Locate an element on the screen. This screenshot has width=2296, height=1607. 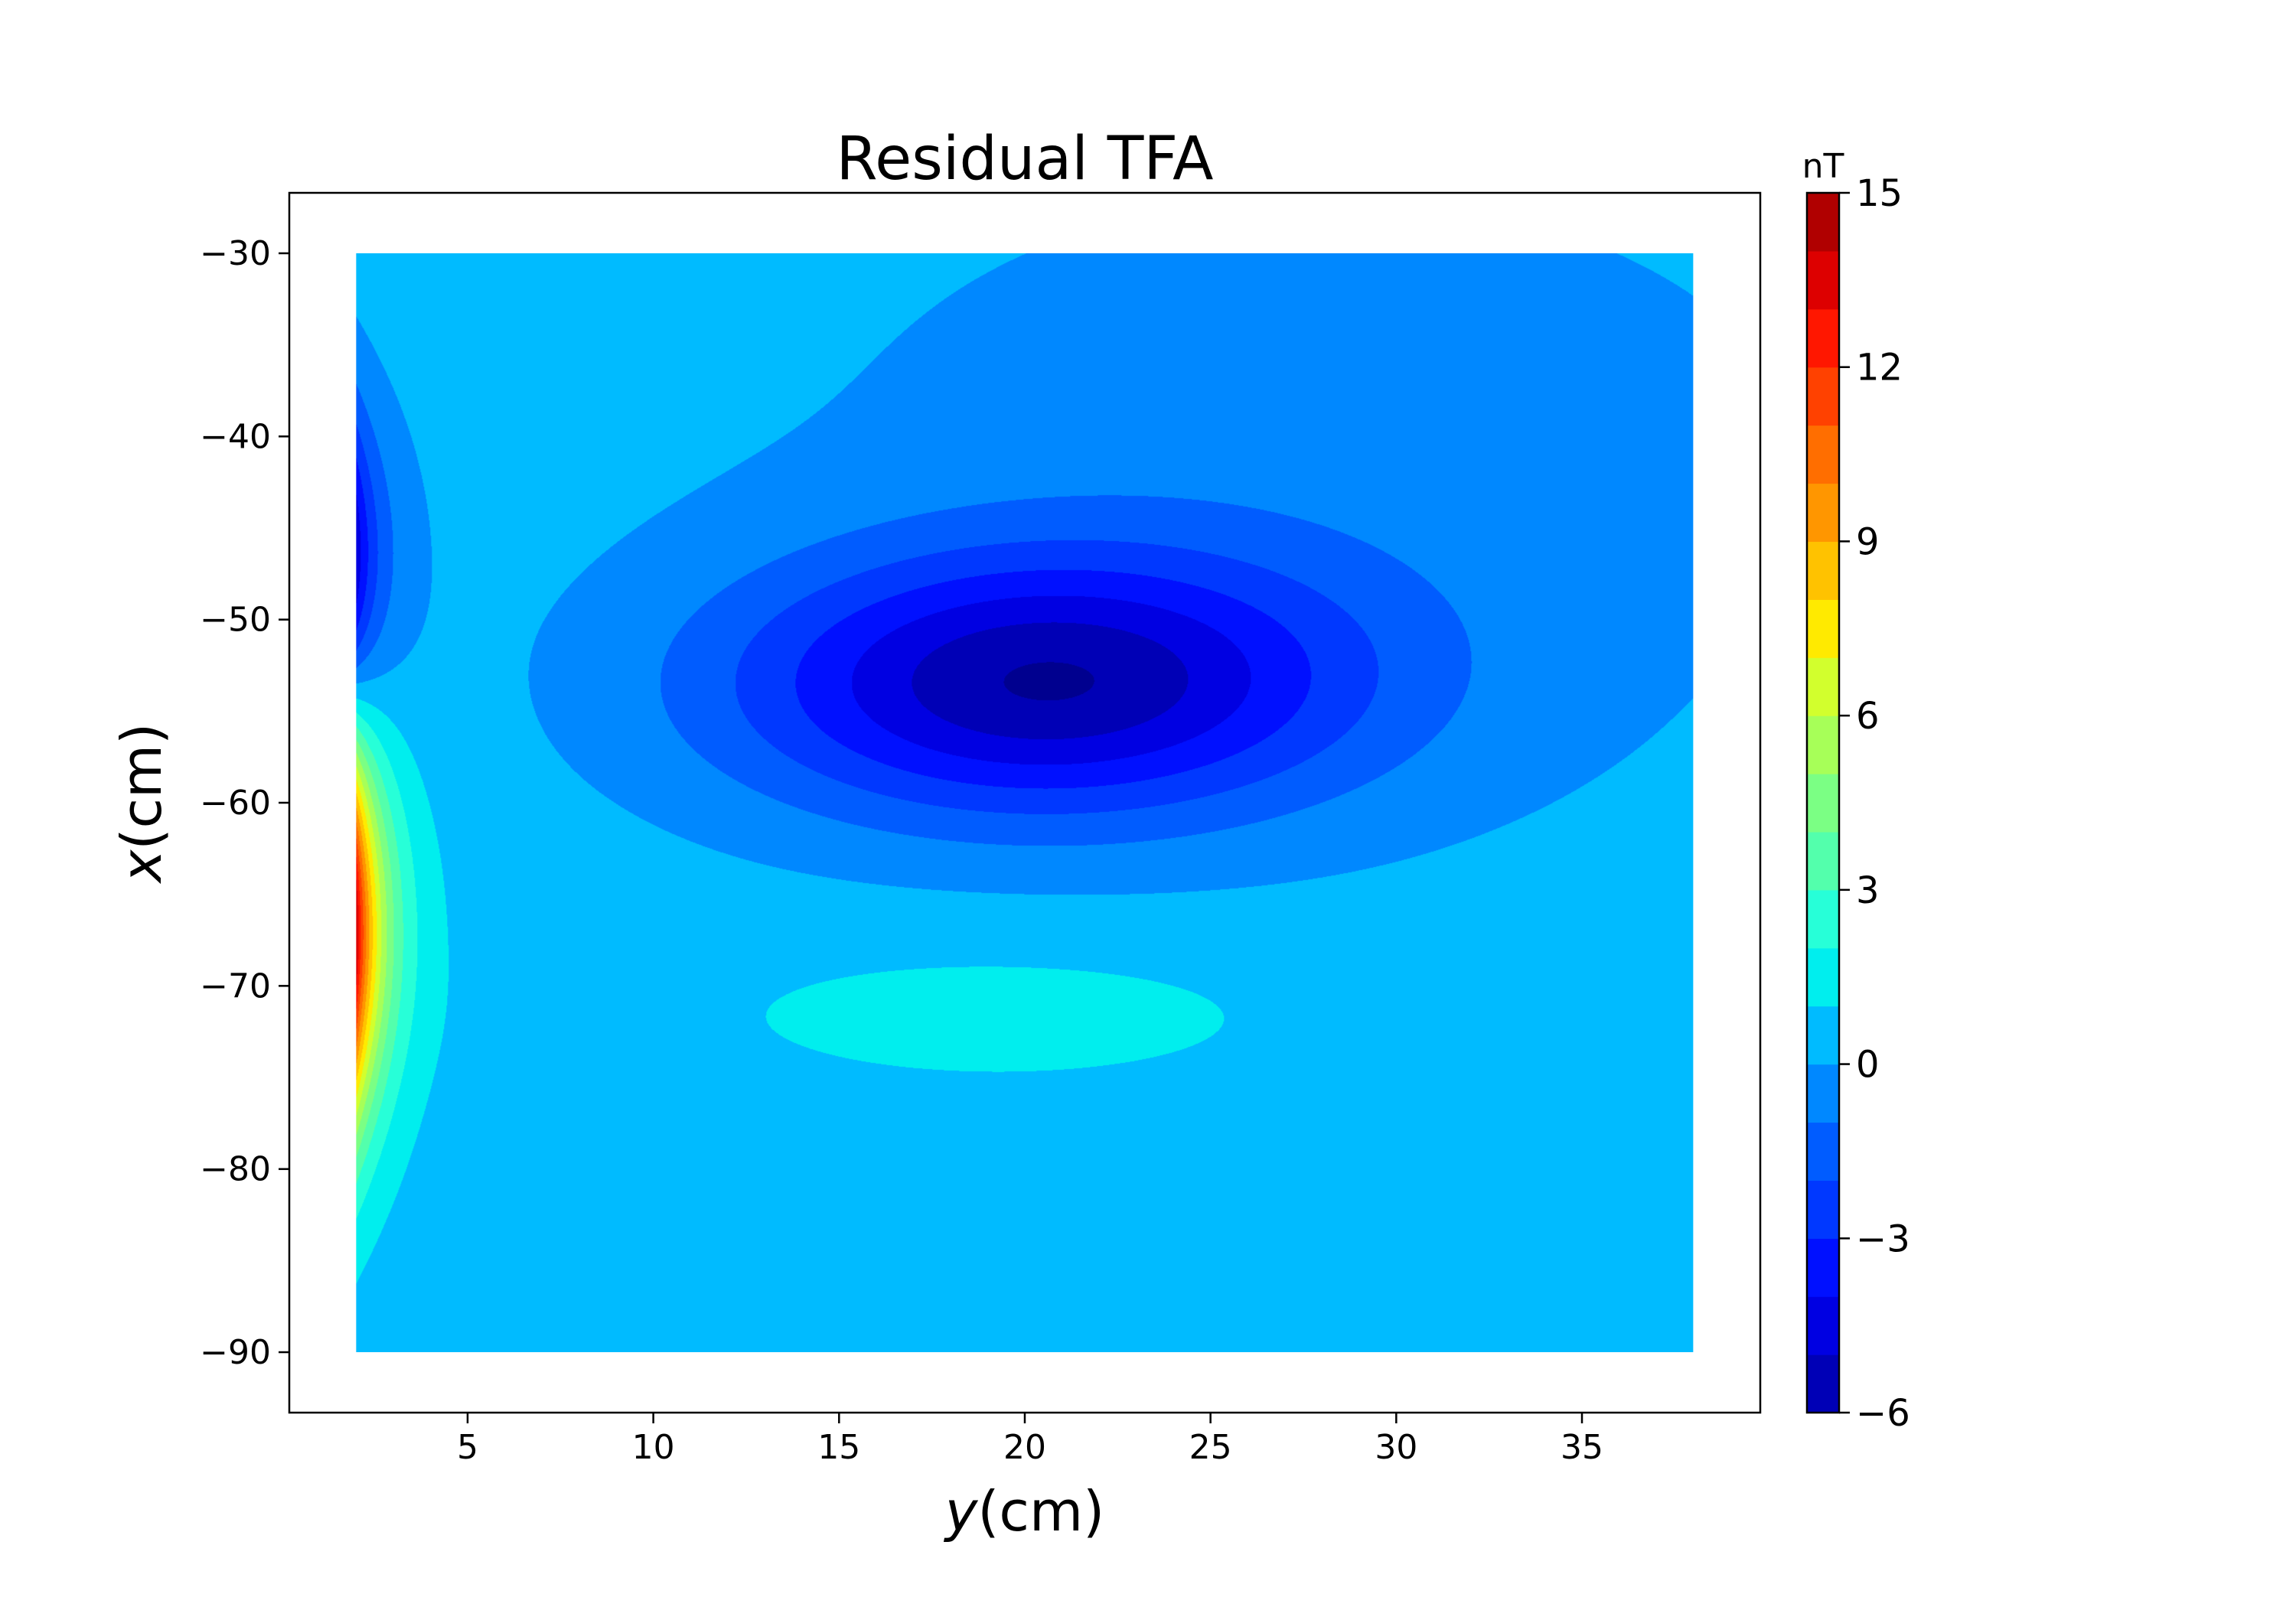
colorbar-tick-label: 0 is located at coordinates (1868, 1065).